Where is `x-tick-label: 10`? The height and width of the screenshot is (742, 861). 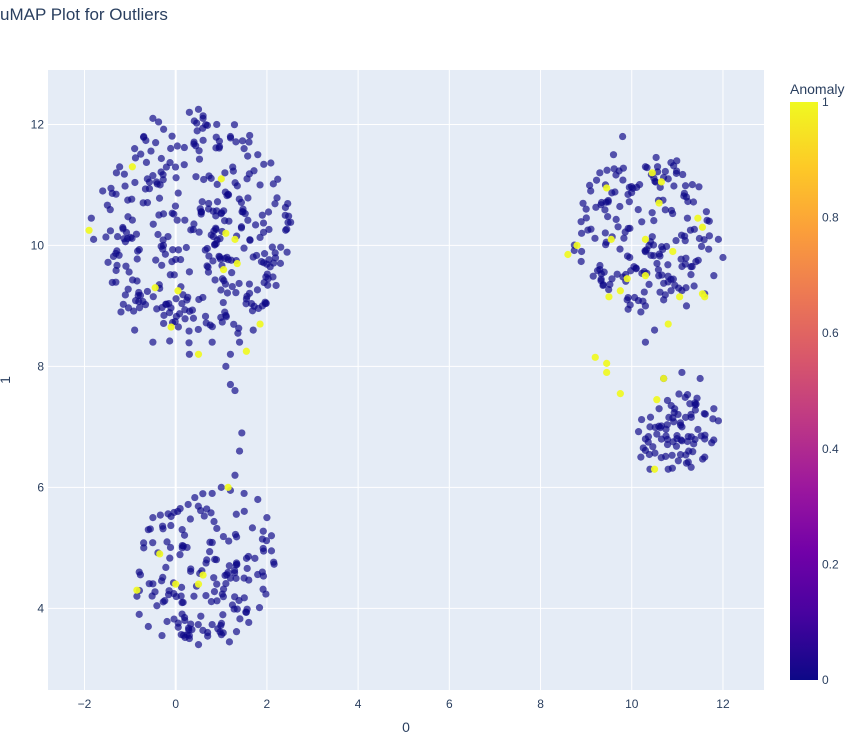 x-tick-label: 10 is located at coordinates (632, 704).